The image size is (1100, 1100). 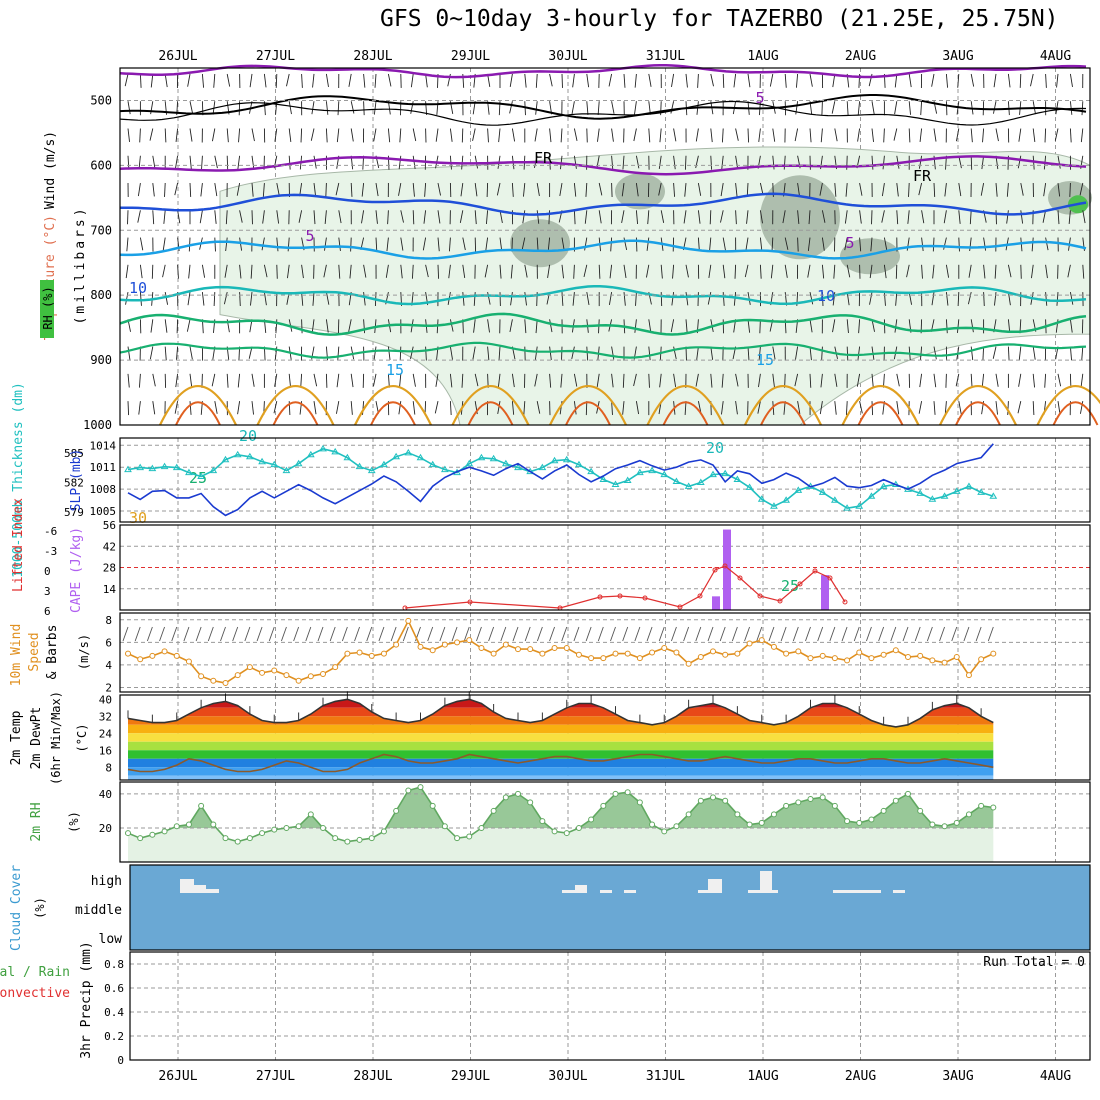 What do you see at coordinates (80, 264) in the screenshot?
I see `millibars-label: (millibars)` at bounding box center [80, 264].